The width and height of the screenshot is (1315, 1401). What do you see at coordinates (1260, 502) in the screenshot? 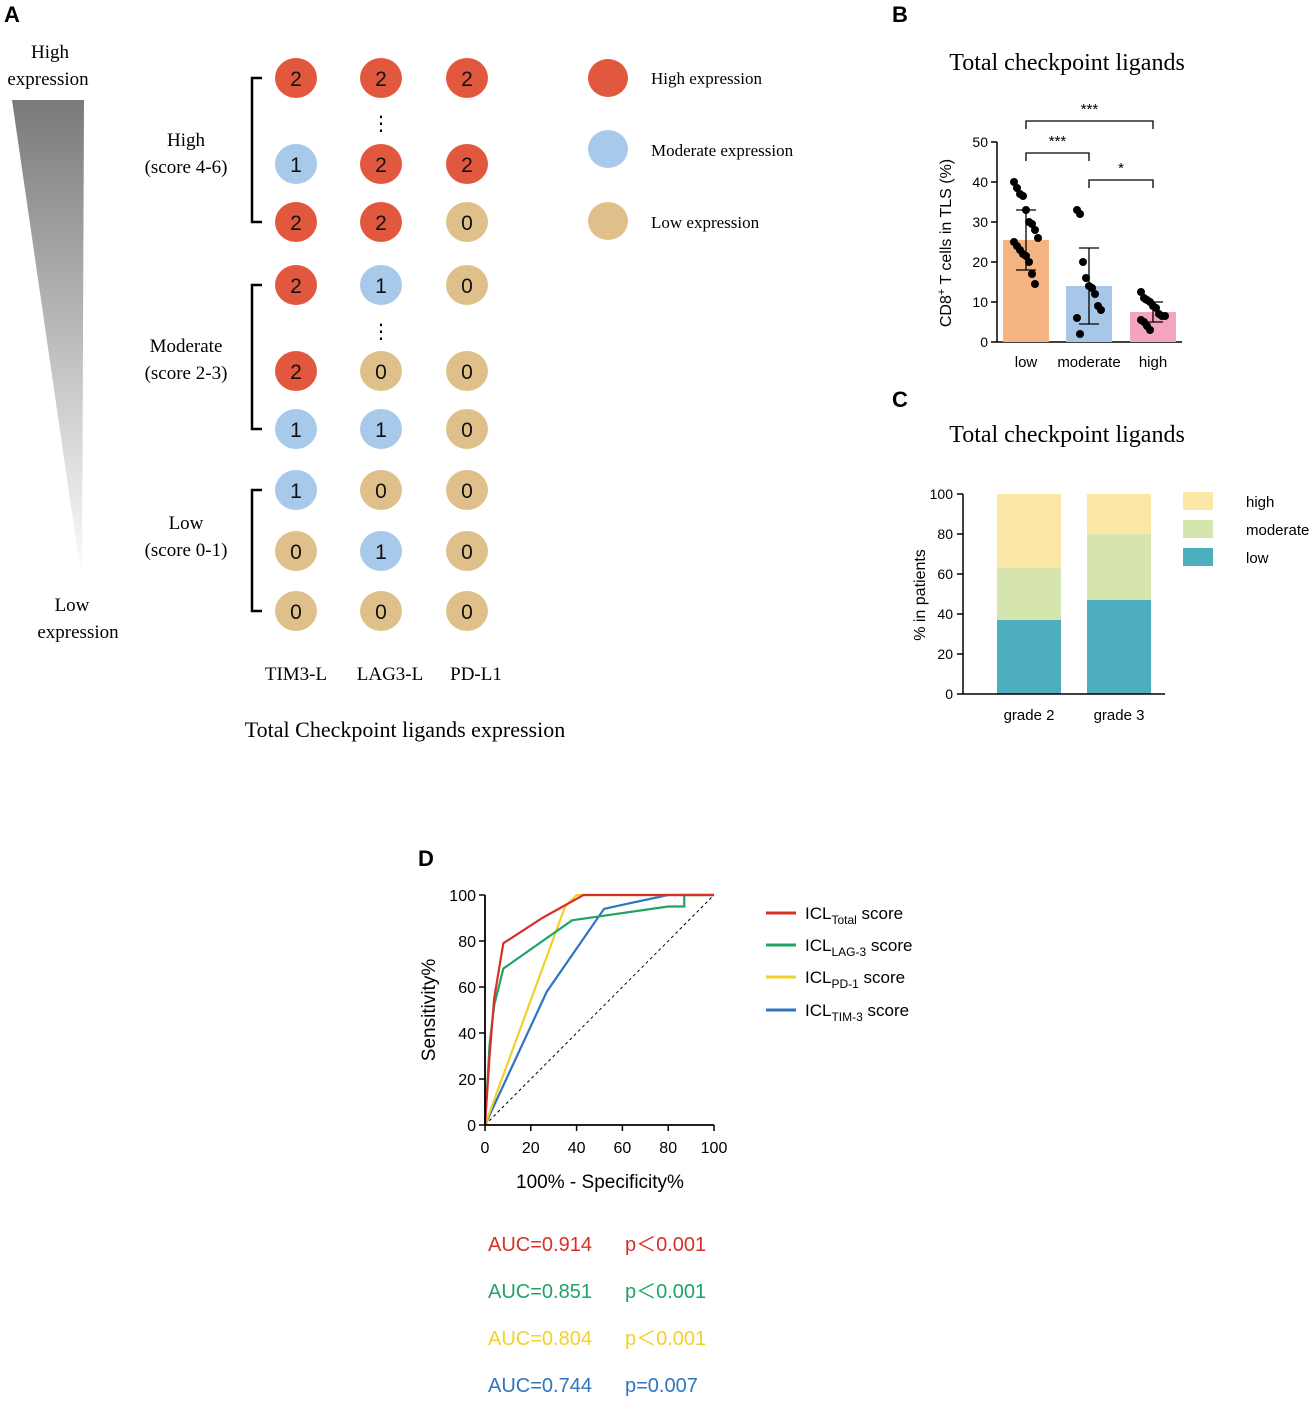
I see `legend-label-high: high` at bounding box center [1260, 502].